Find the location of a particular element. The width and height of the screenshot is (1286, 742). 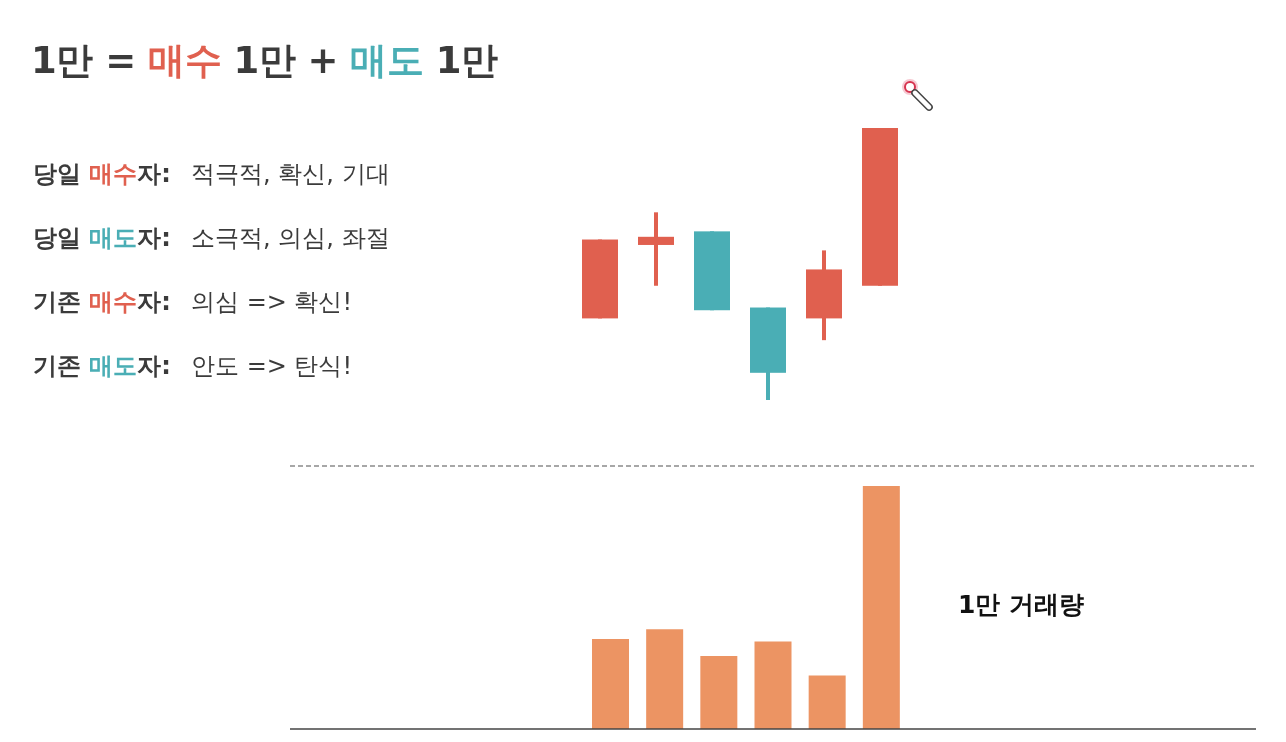

text: 기존 매도자: 안도 => 탄식! is located at coordinates (193, 366).